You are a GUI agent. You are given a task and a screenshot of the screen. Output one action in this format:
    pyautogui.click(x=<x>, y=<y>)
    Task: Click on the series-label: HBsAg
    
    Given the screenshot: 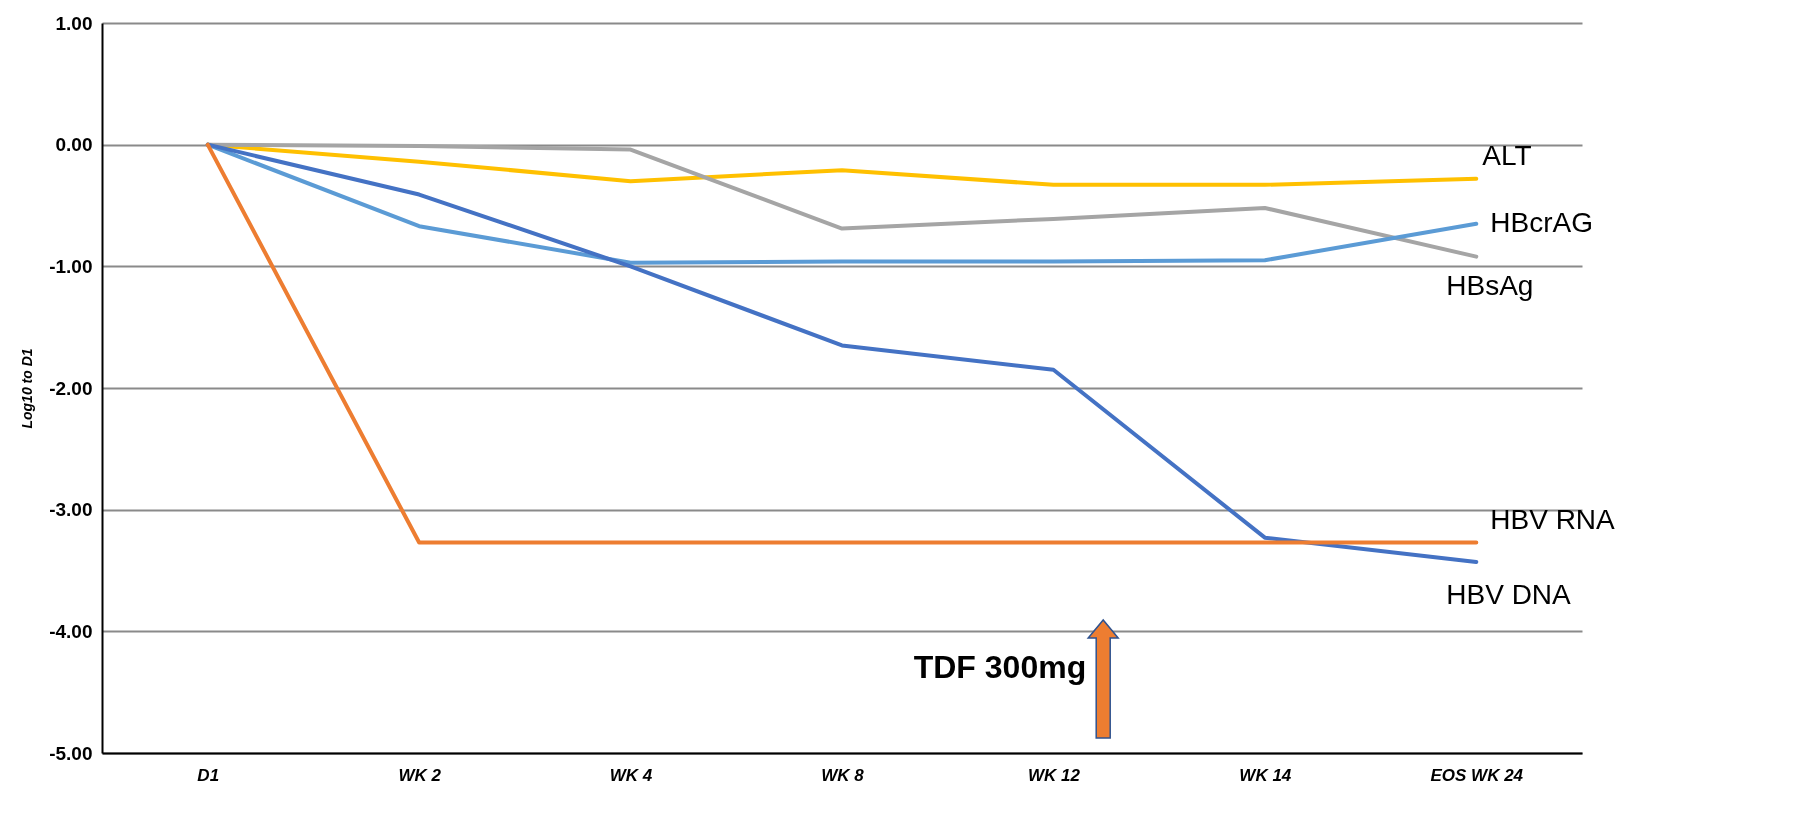 What is the action you would take?
    pyautogui.click(x=1490, y=285)
    